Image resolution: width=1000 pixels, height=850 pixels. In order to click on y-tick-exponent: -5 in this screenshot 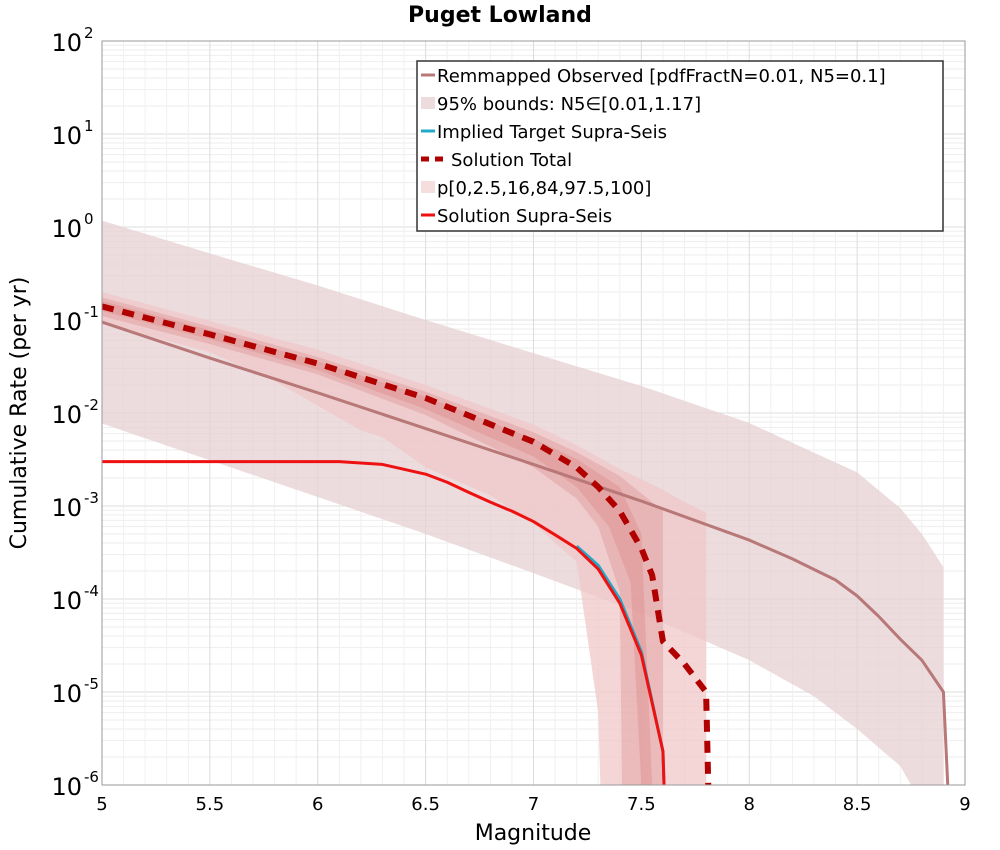, I will do `click(91, 684)`.